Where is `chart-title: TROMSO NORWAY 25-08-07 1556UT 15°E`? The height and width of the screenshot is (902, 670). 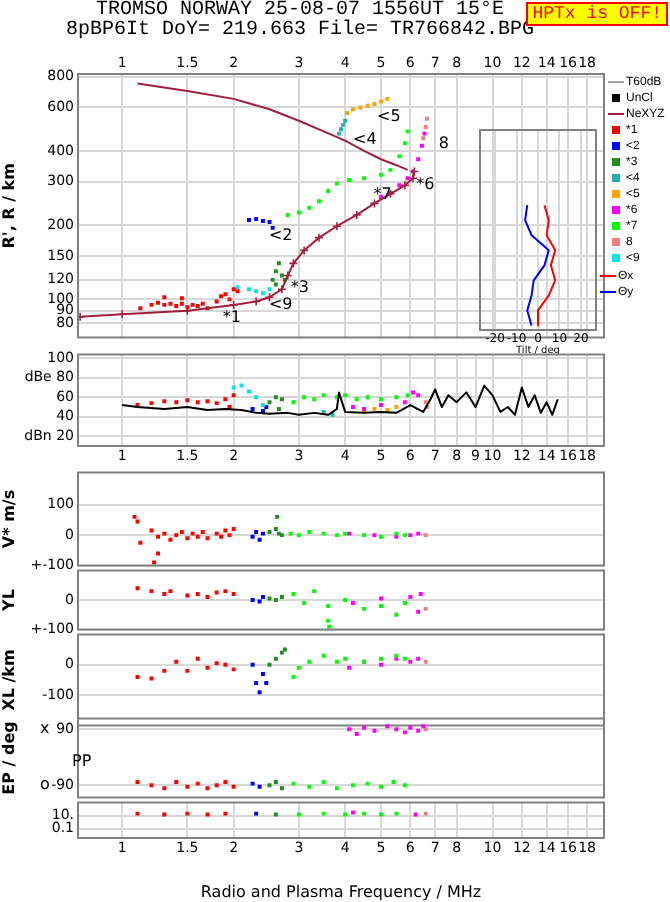
chart-title: TROMSO NORWAY 25-08-07 1556UT 15°E is located at coordinates (300, 11).